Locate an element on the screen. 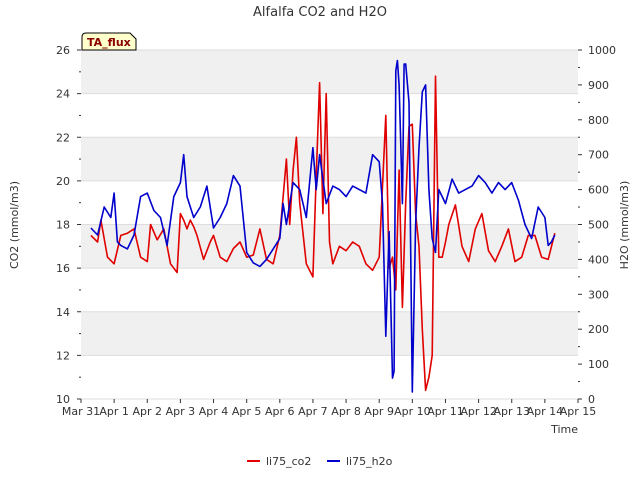  y2-tick-label: 400 is located at coordinates (598, 259).